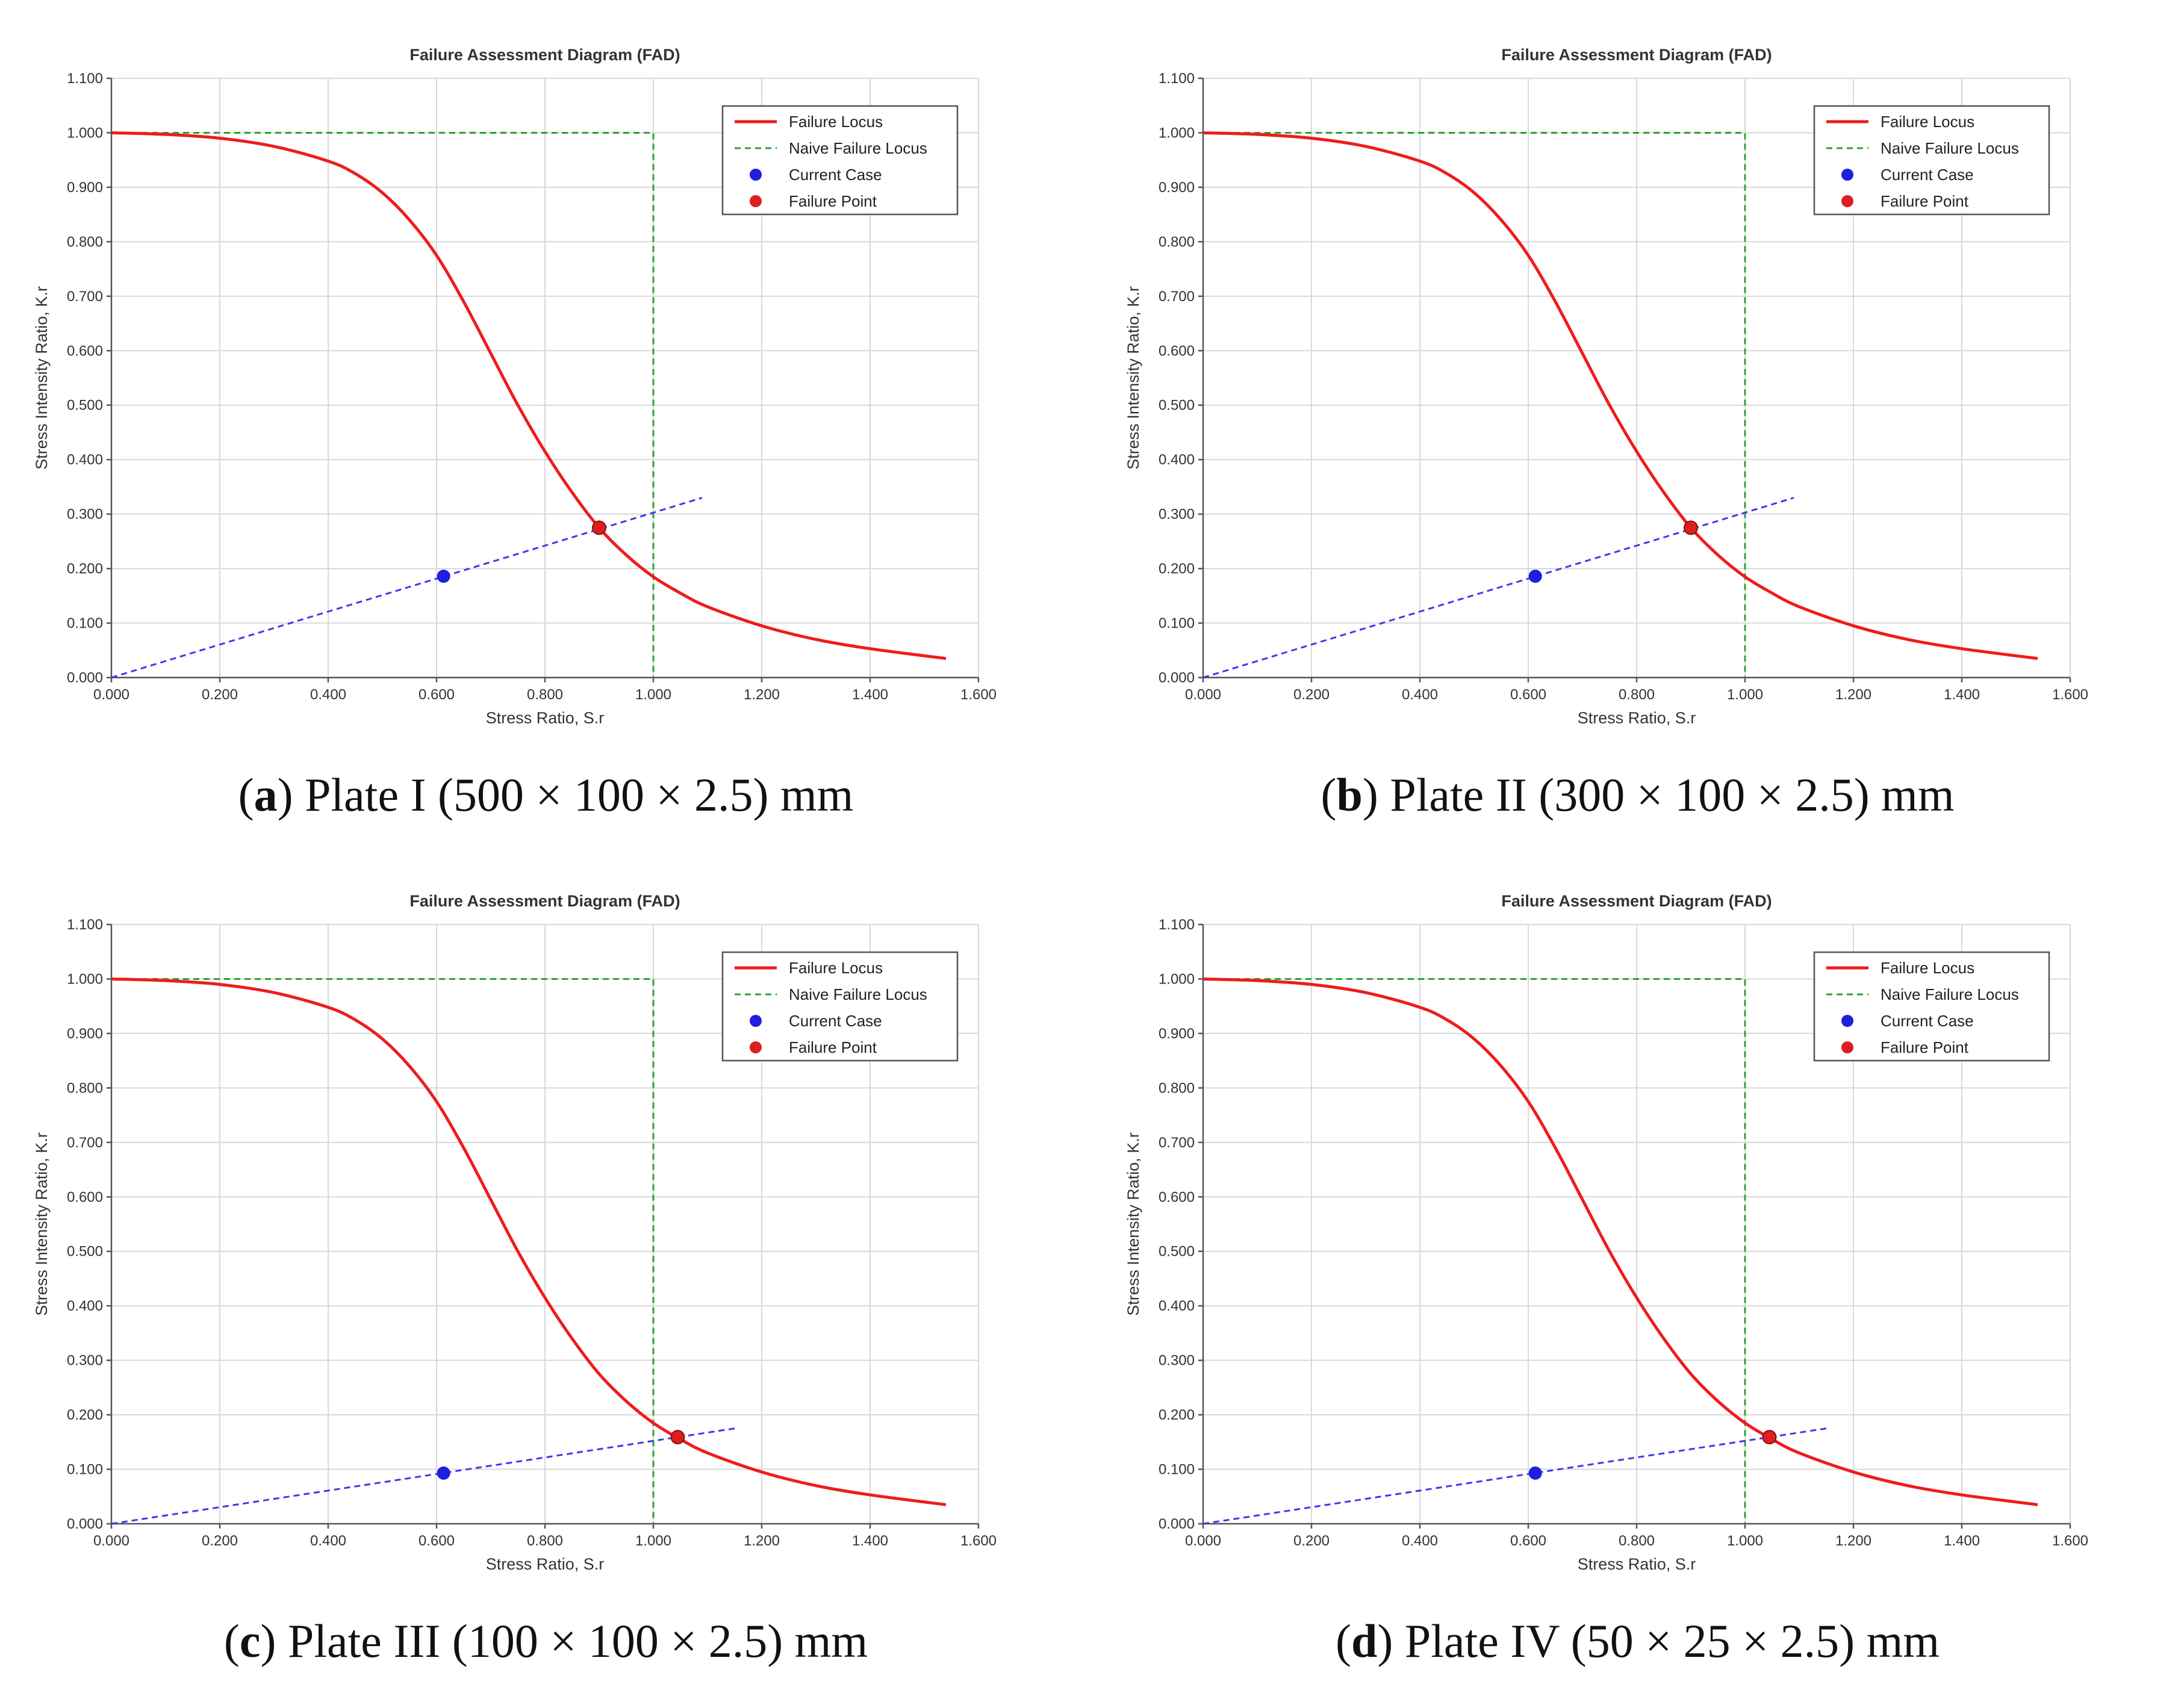  Describe the element at coordinates (1365, 1641) in the screenshot. I see `caption-letter: d` at that location.